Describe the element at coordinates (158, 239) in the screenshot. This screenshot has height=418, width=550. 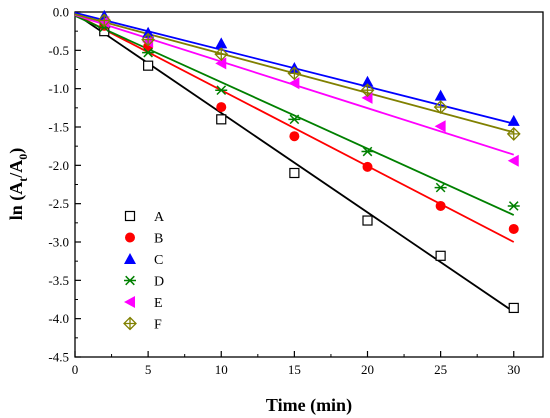
I see `legend-label-b: B` at that location.